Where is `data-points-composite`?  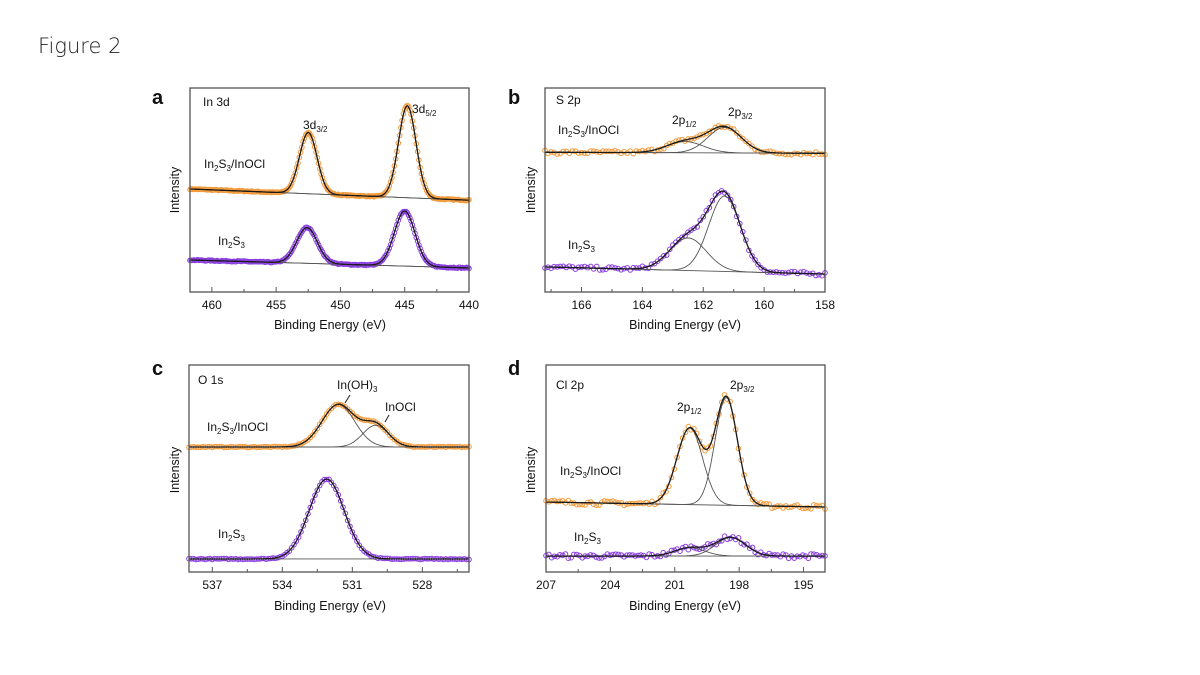 data-points-composite is located at coordinates (329, 153).